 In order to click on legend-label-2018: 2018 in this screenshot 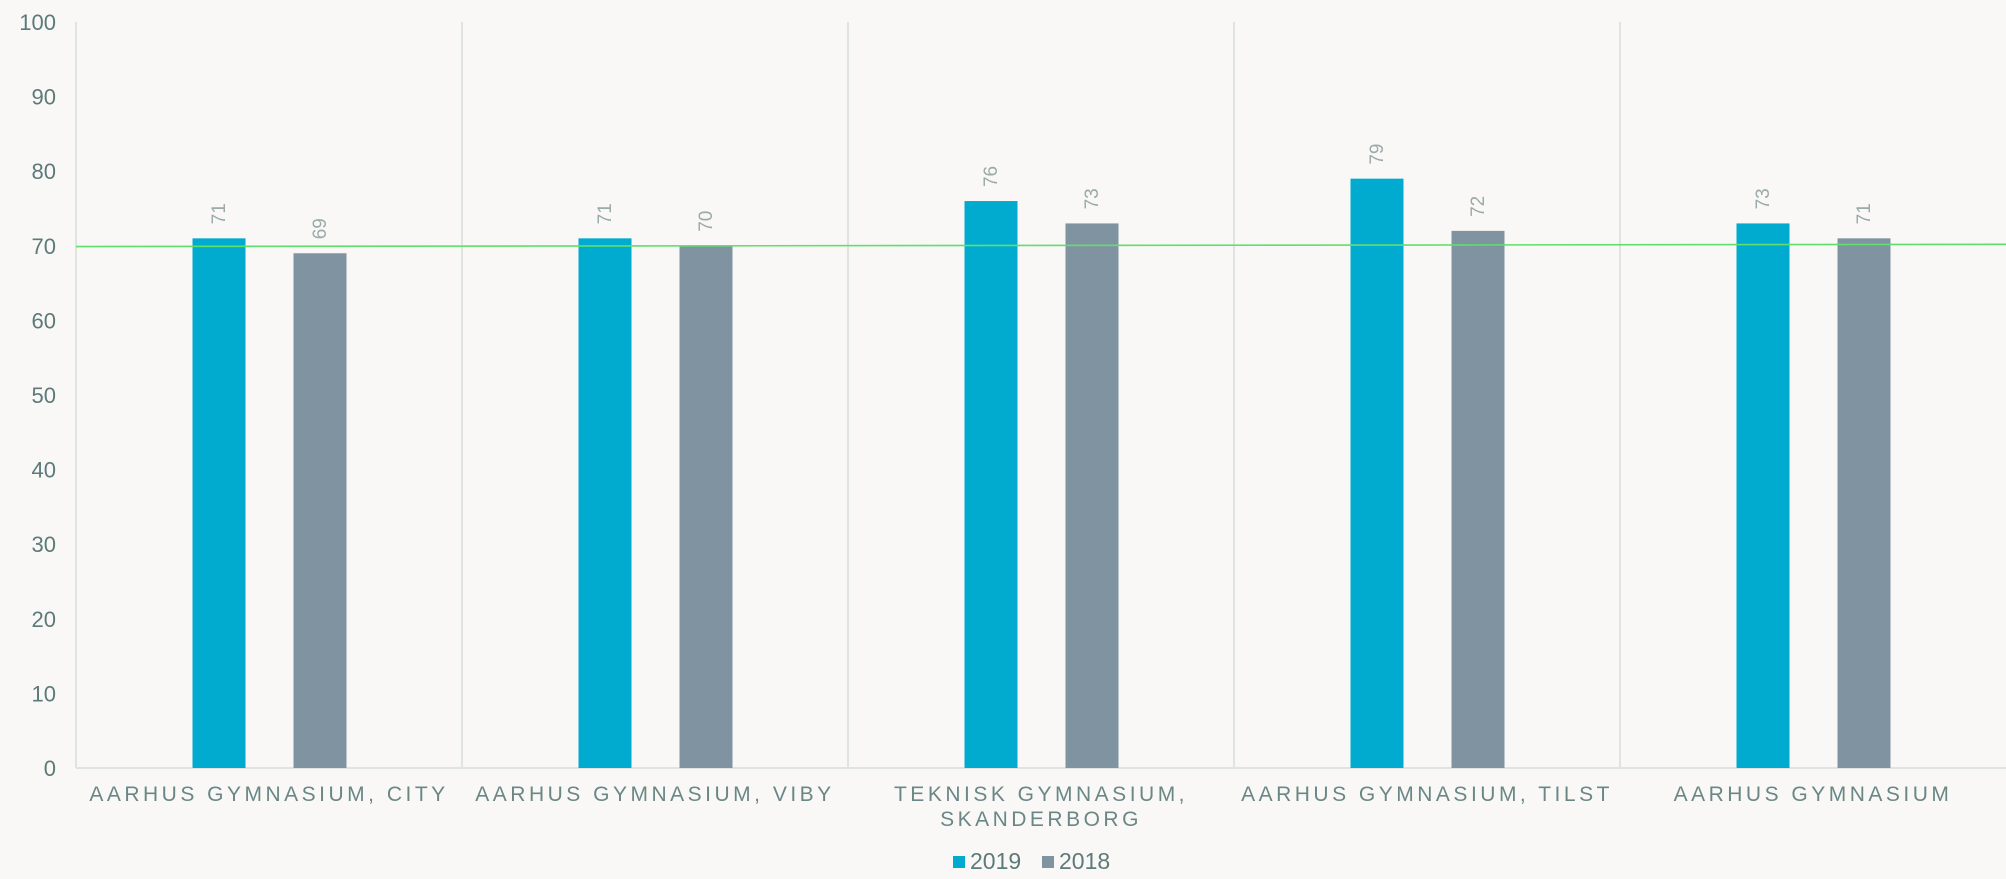, I will do `click(1084, 861)`.